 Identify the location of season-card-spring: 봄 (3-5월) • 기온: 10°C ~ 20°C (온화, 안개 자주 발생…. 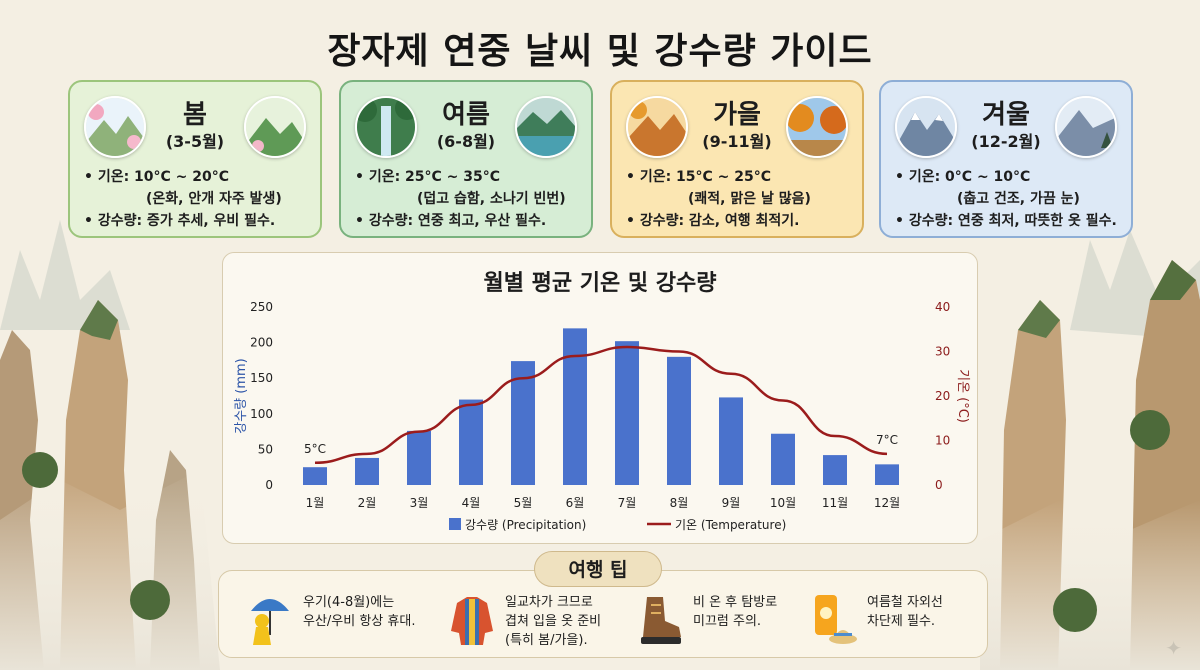
(195, 159).